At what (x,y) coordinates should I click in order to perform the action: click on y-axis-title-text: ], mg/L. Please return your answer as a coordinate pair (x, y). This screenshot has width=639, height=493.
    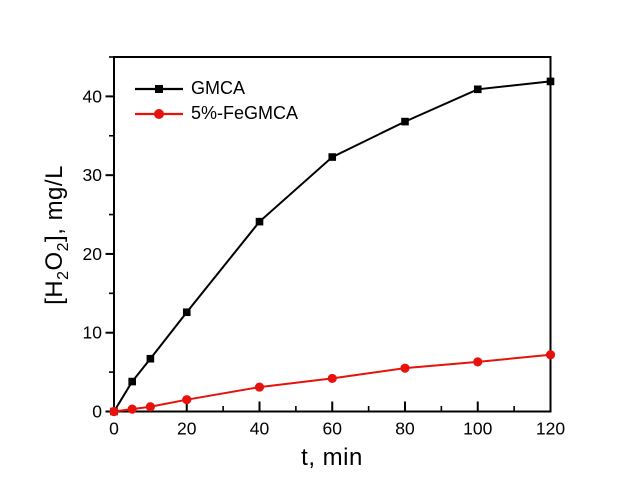
    Looking at the image, I should click on (55, 203).